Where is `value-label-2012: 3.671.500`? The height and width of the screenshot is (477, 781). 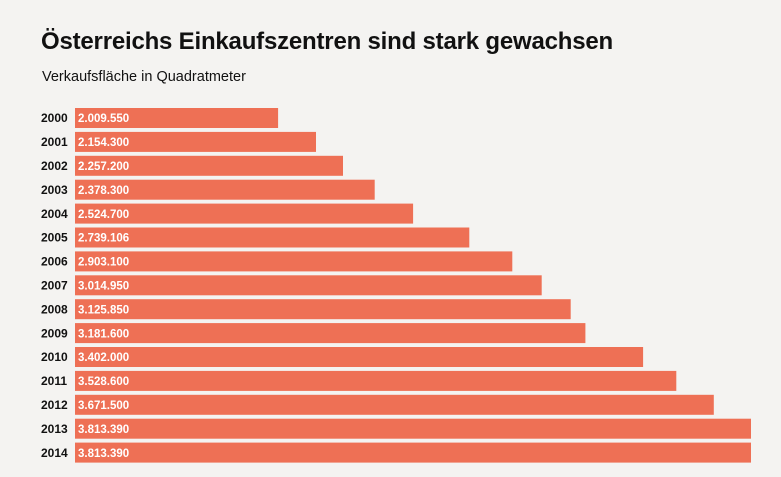
value-label-2012: 3.671.500 is located at coordinates (103, 406).